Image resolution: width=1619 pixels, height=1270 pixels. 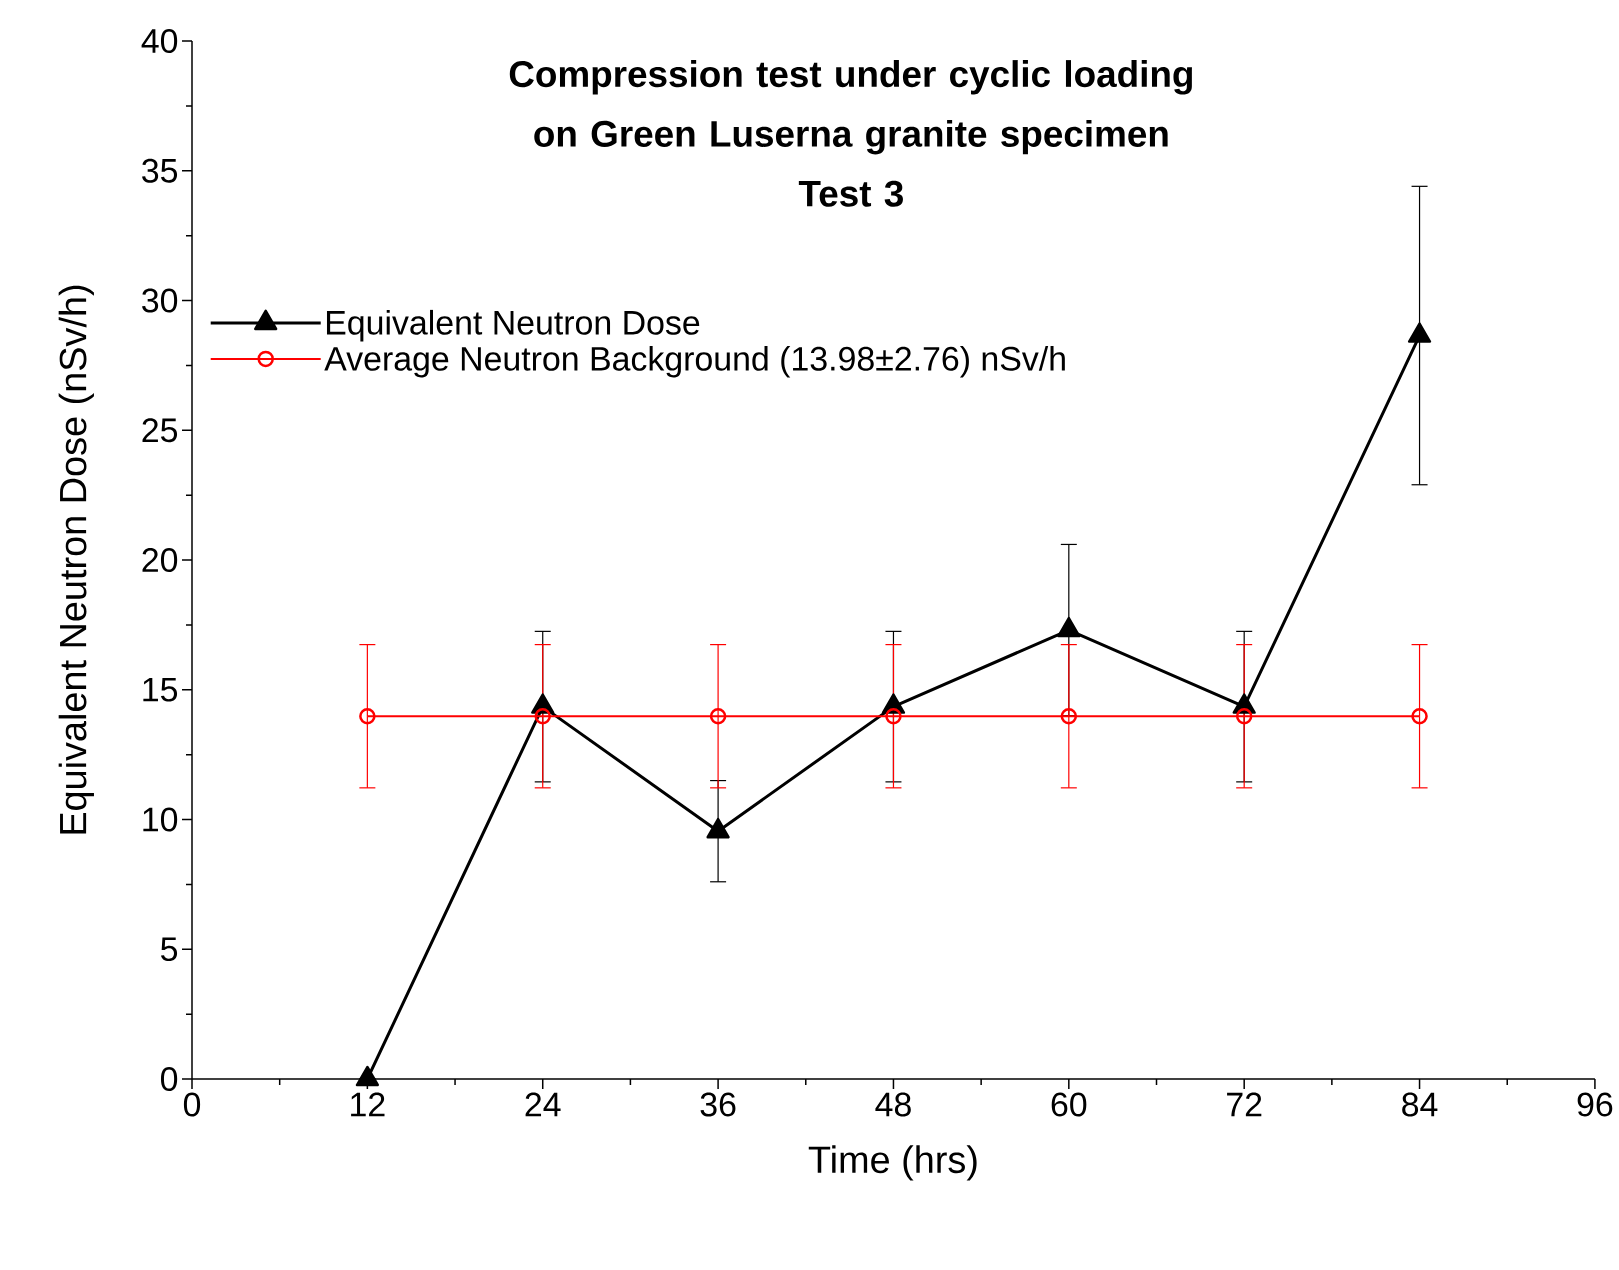 I want to click on y-axis-title: Equivalent Neutron Dose (nSv/h), so click(x=76, y=559).